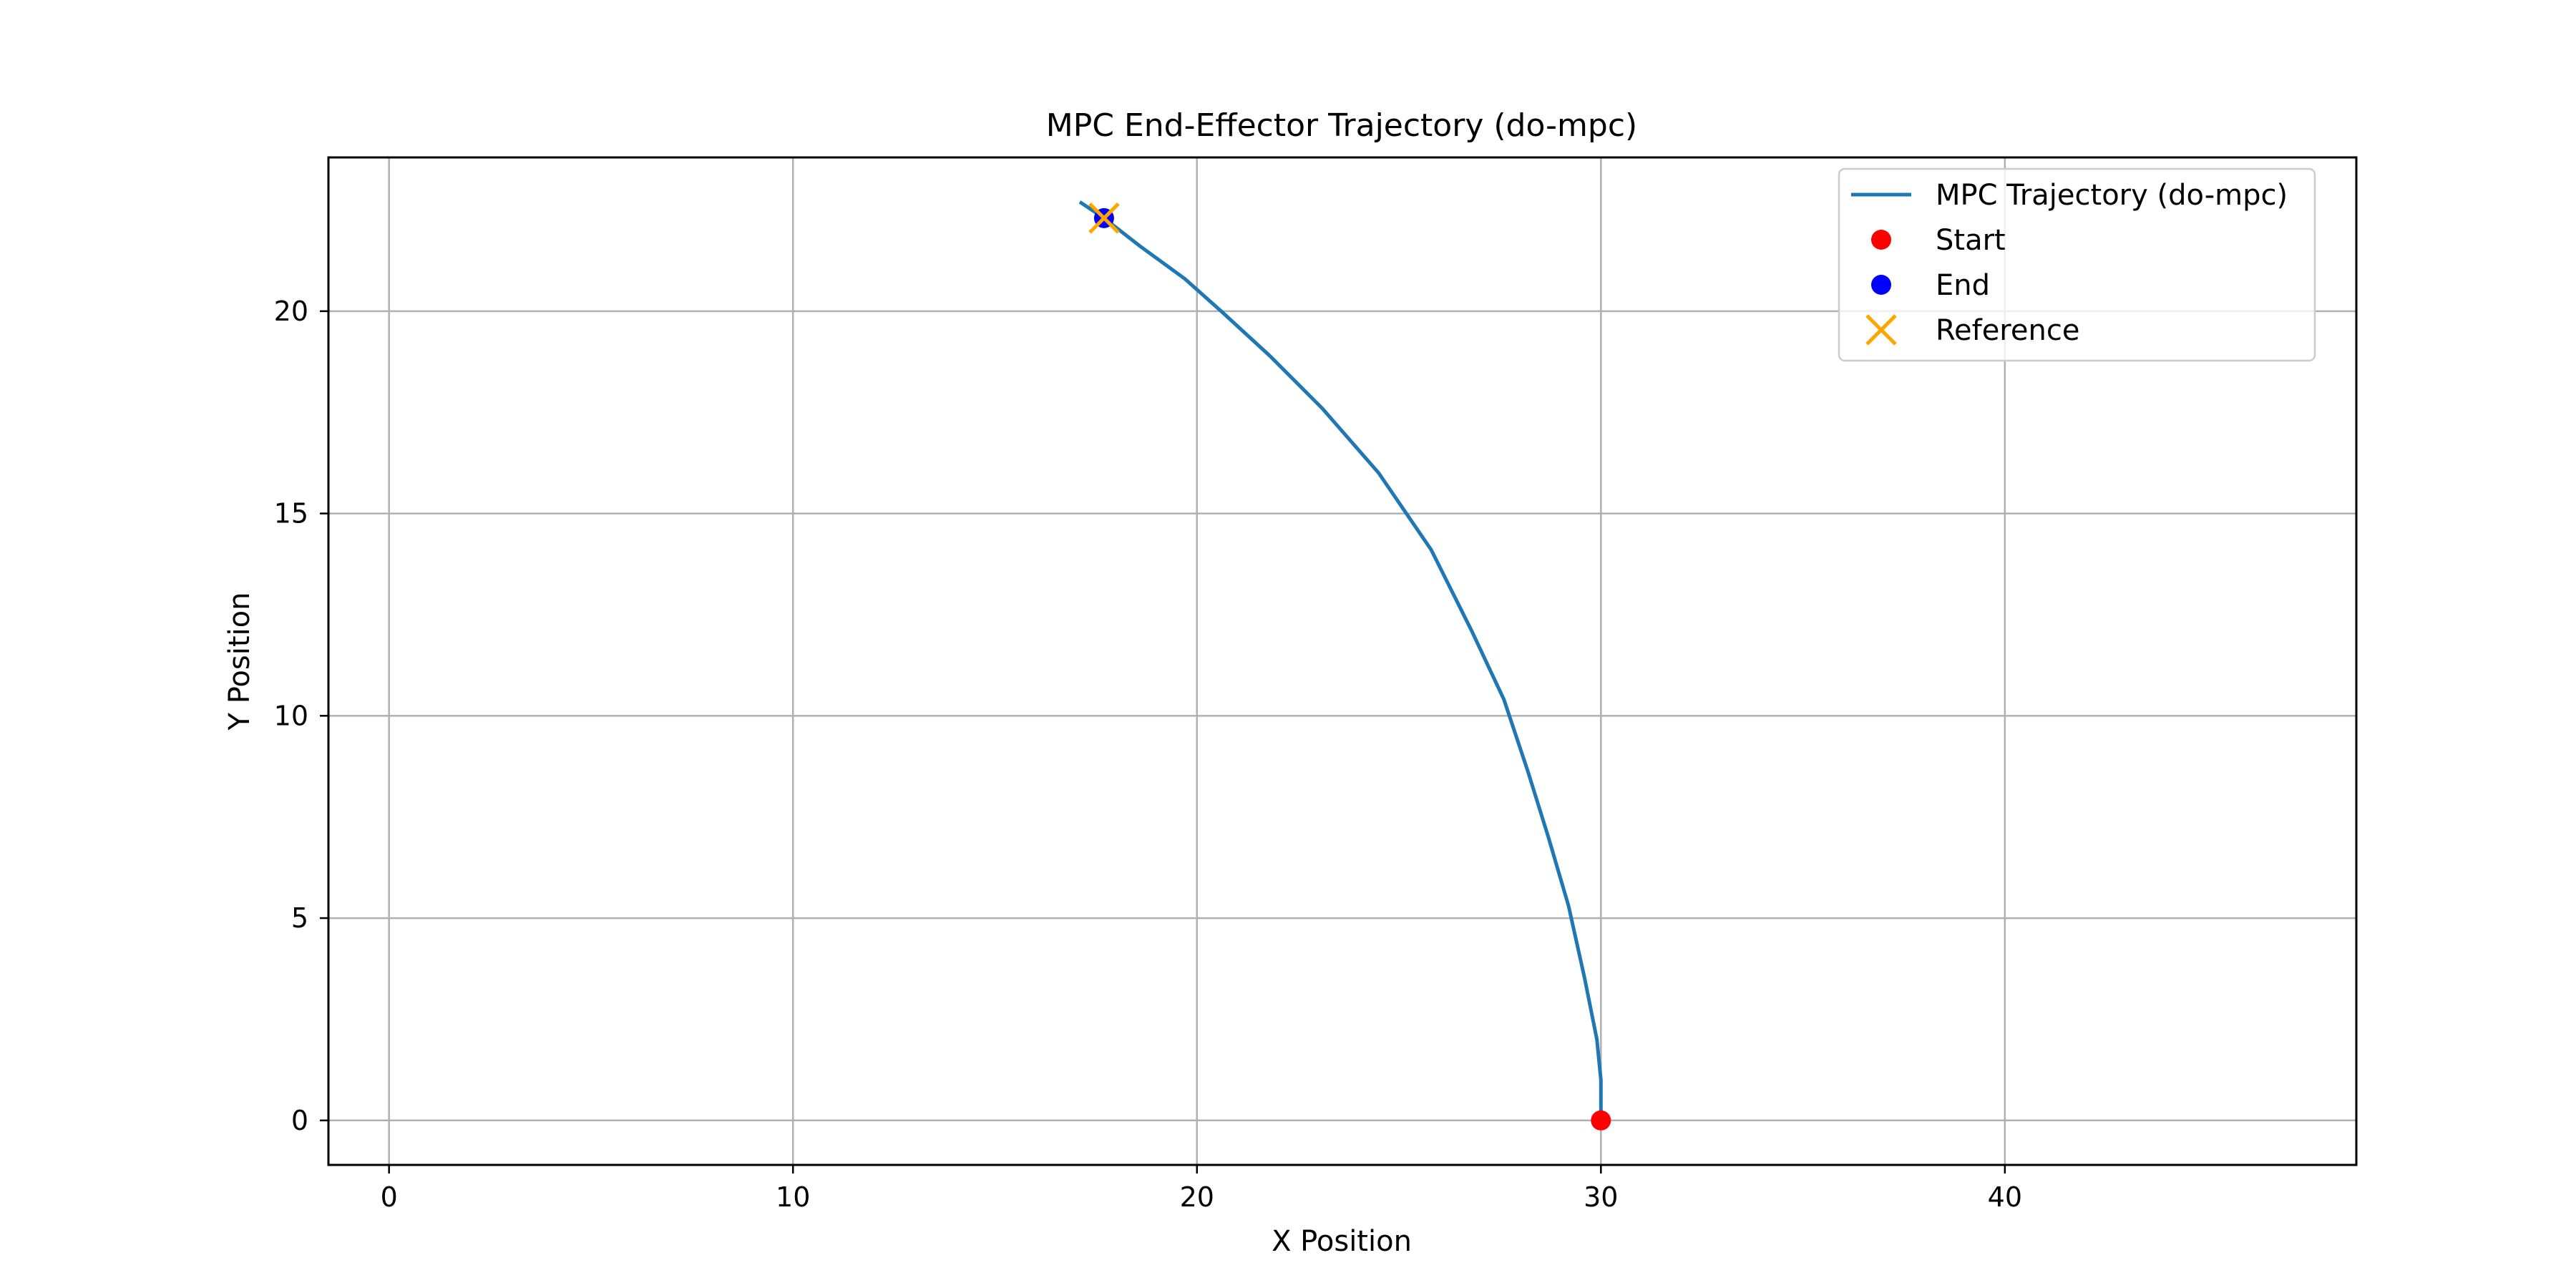  I want to click on series-layer, so click(1340, 660).